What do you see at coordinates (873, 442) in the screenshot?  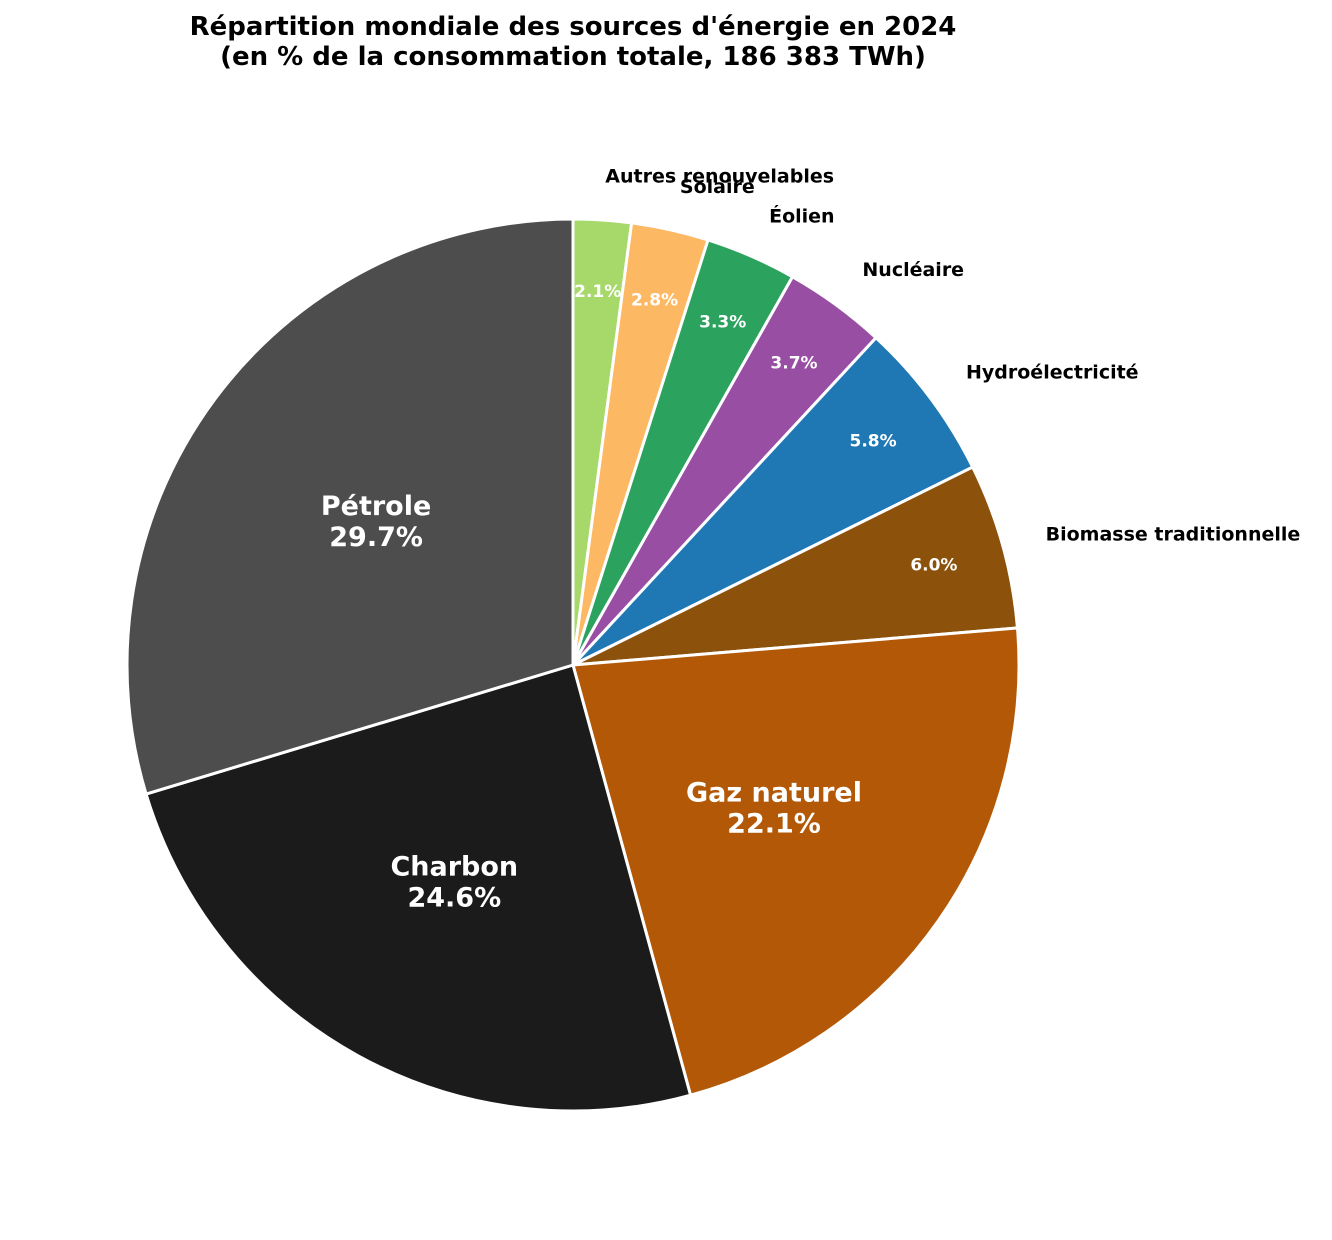 I see `slice-percent-hydroelectricite: 5.8%` at bounding box center [873, 442].